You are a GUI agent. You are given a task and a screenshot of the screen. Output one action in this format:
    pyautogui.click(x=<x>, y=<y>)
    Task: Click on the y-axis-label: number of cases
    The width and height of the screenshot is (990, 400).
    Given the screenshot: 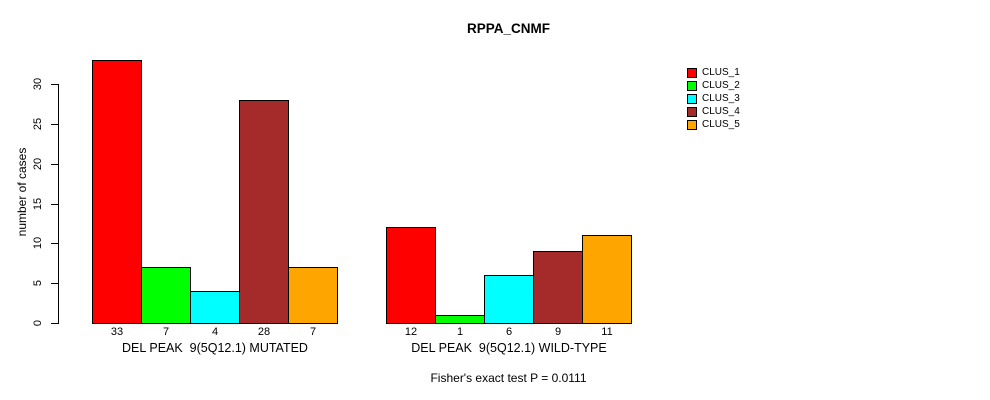 What is the action you would take?
    pyautogui.click(x=22, y=192)
    